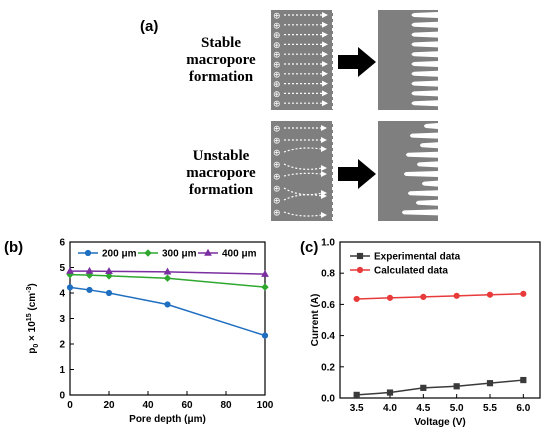 This screenshot has width=550, height=434. What do you see at coordinates (29, 290) in the screenshot?
I see `y-axis-label-sup2: -3` at bounding box center [29, 290].